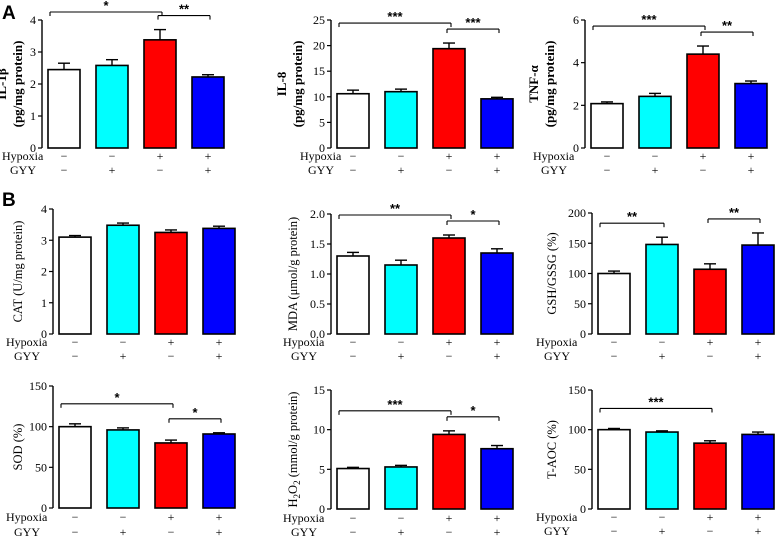  What do you see at coordinates (577, 390) in the screenshot?
I see `y-tick-label: 150` at bounding box center [577, 390].